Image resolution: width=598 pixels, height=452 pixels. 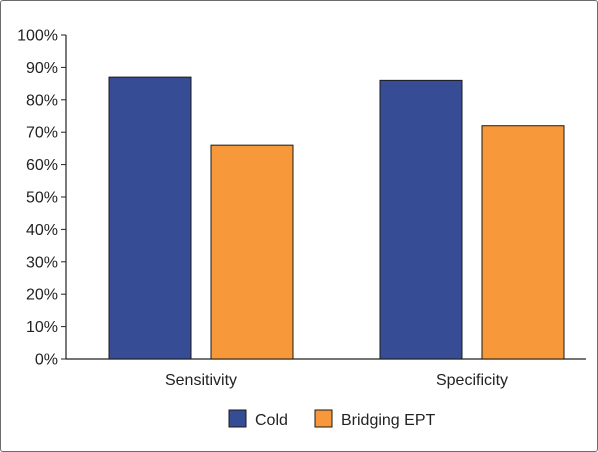 What do you see at coordinates (42, 165) in the screenshot?
I see `y-tick-label: 60%` at bounding box center [42, 165].